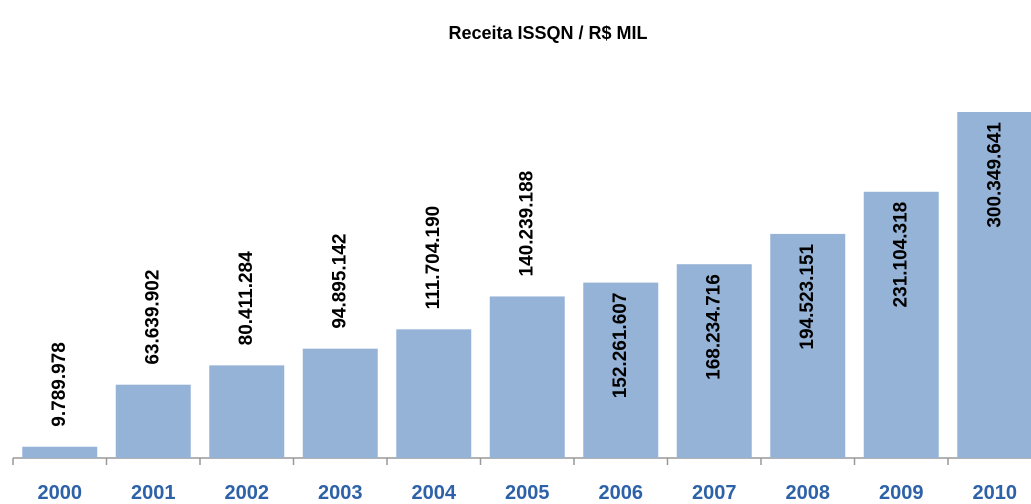 This screenshot has width=1031, height=504. Describe the element at coordinates (714, 327) in the screenshot. I see `value-label: 168.234.716` at that location.